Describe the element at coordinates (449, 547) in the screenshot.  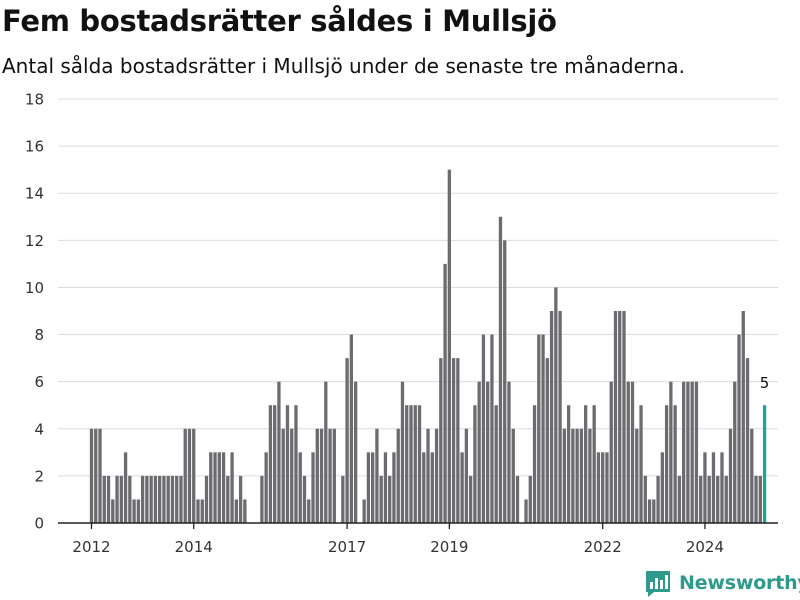
I see `x-tick-label: 2019` at that location.